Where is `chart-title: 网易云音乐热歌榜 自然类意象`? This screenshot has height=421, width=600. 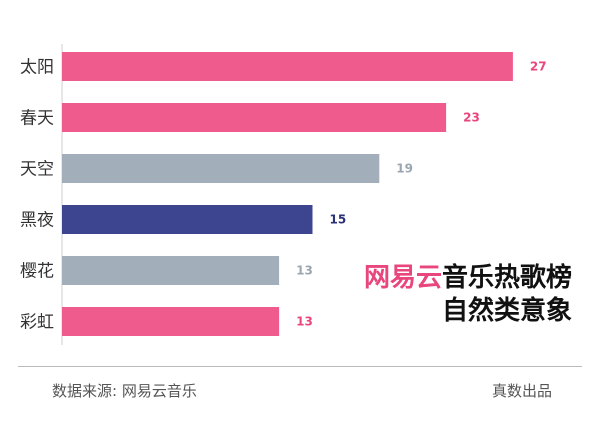 chart-title: 网易云音乐热歌榜 自然类意象 is located at coordinates (468, 294).